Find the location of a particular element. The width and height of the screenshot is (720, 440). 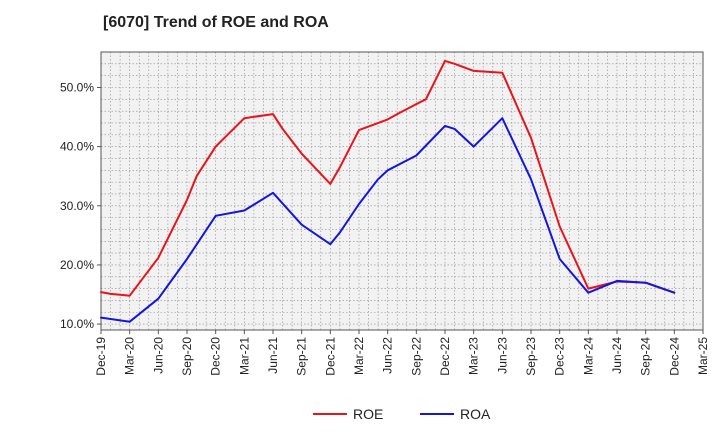

x-tick-label: Jun-22 is located at coordinates (388, 355).